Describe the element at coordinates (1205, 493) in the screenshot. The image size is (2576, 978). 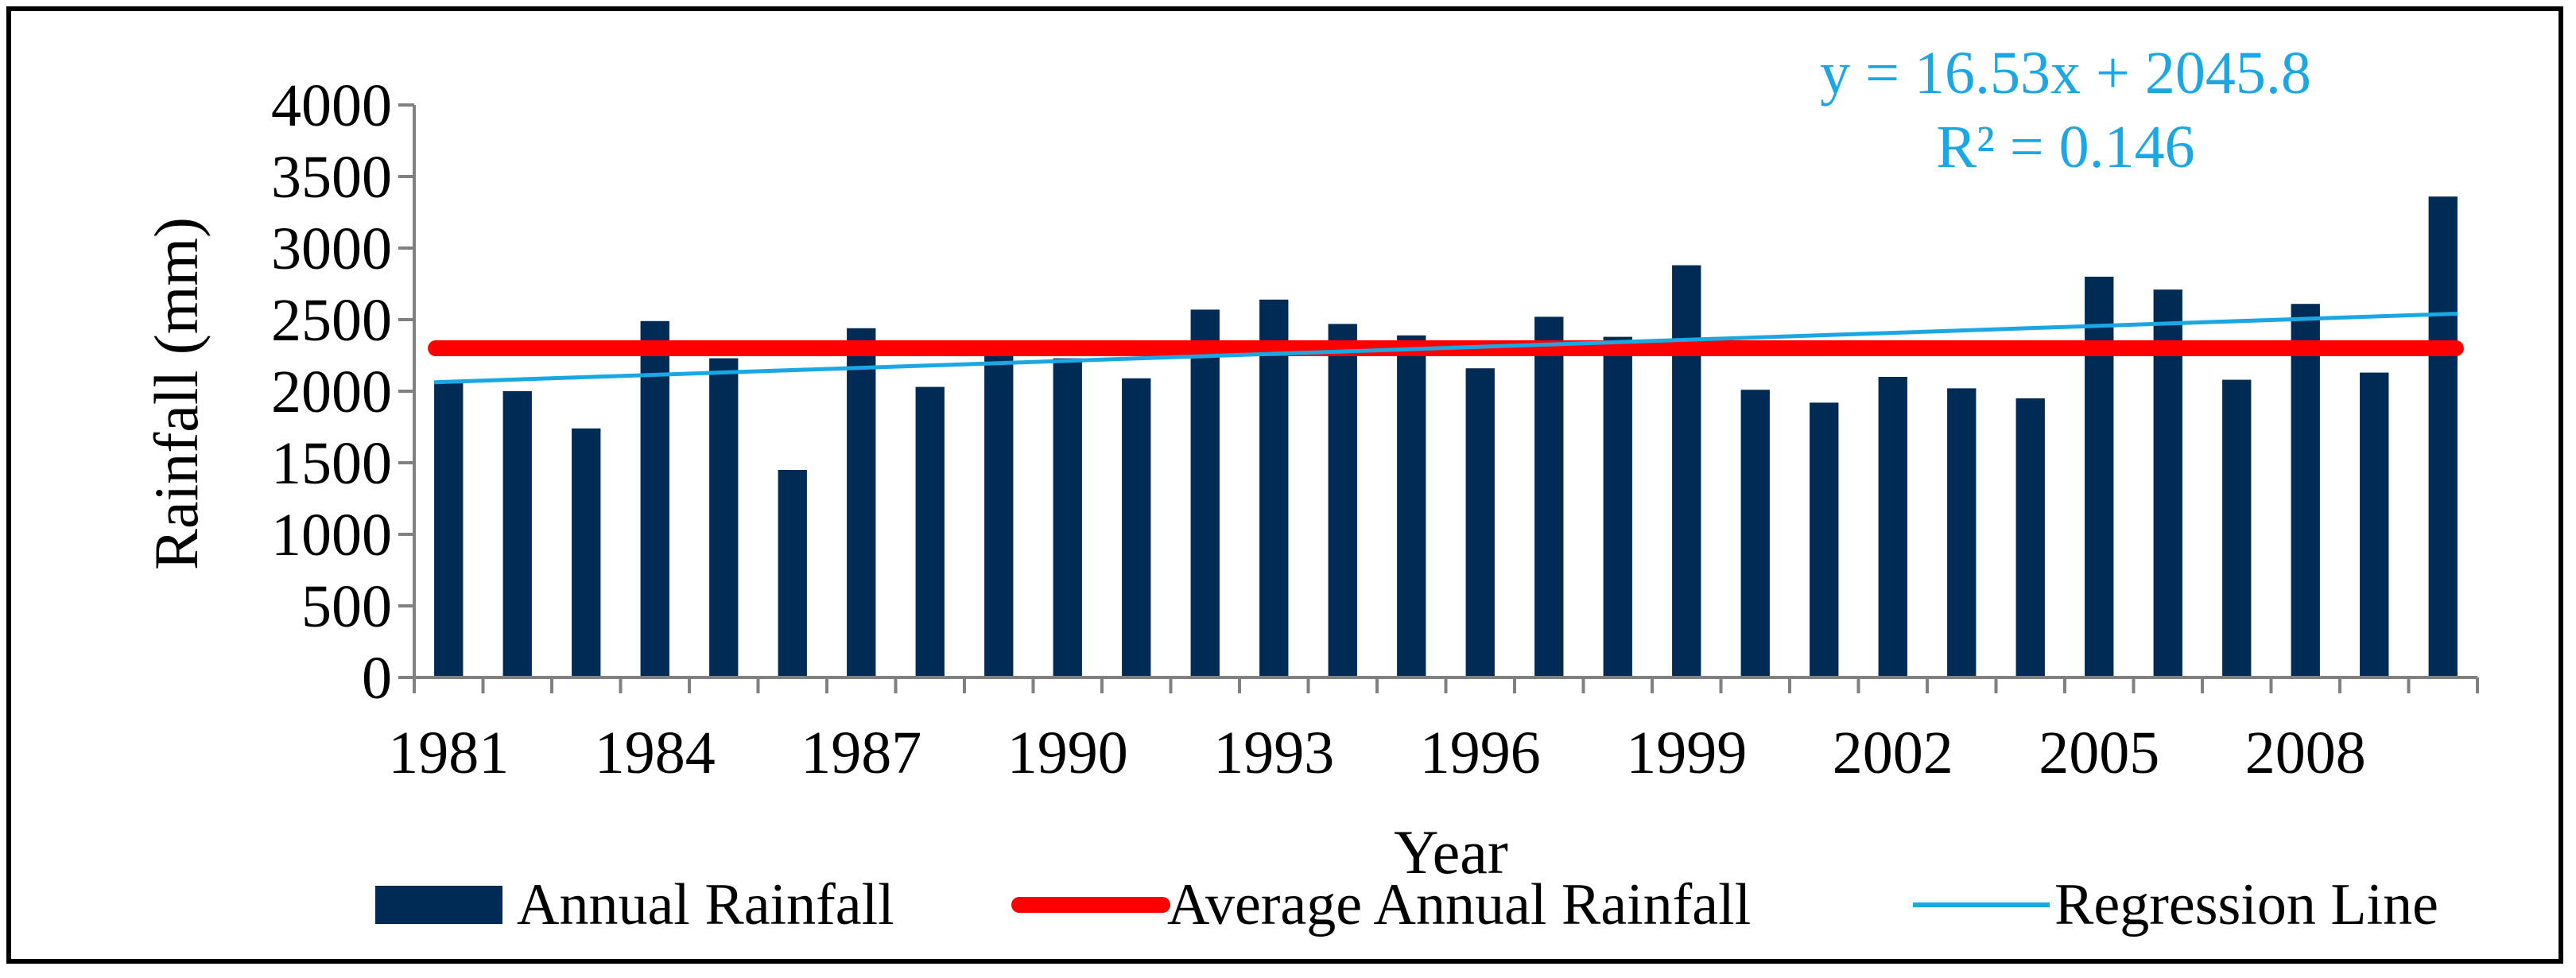
I see `bar-1992` at that location.